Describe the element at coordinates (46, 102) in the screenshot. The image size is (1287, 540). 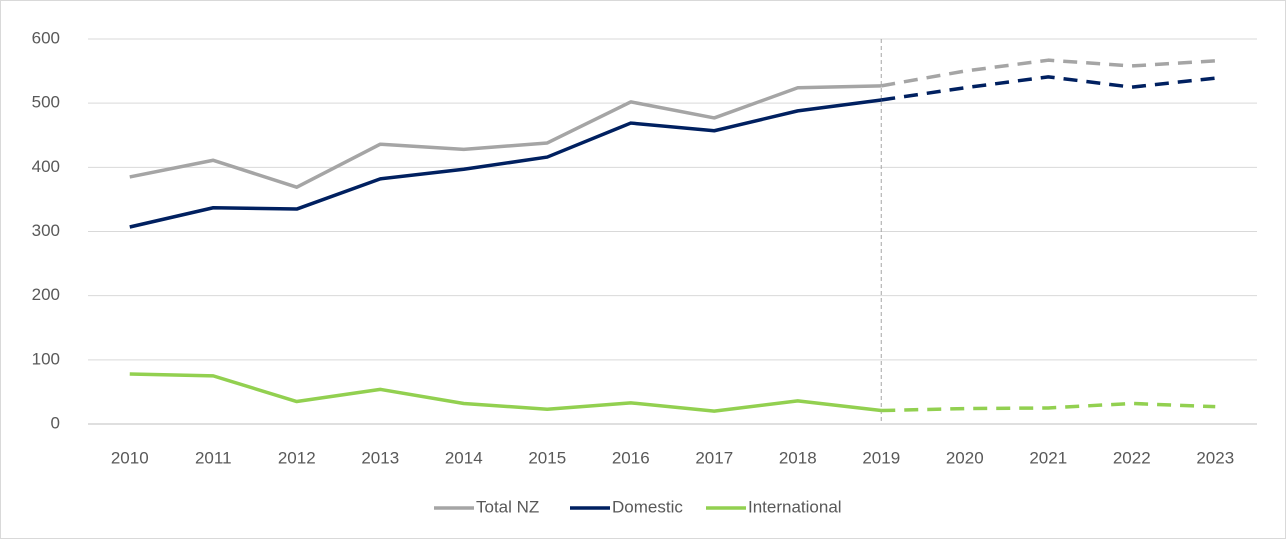
I see `y-tick-label: 500` at that location.